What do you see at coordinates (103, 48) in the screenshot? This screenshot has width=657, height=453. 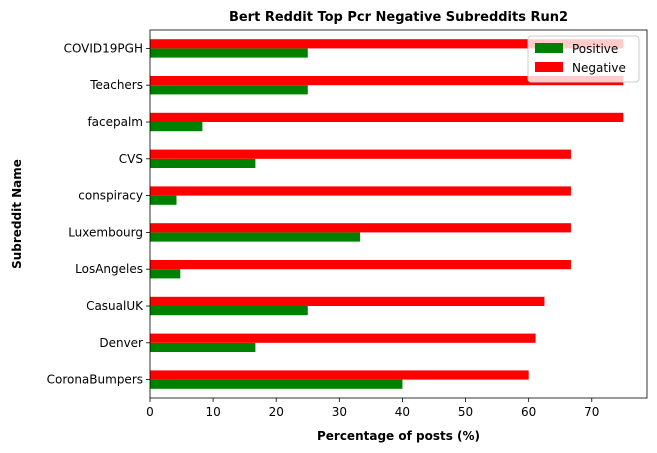 I see `y-tick-label: COVID19PGH` at bounding box center [103, 48].